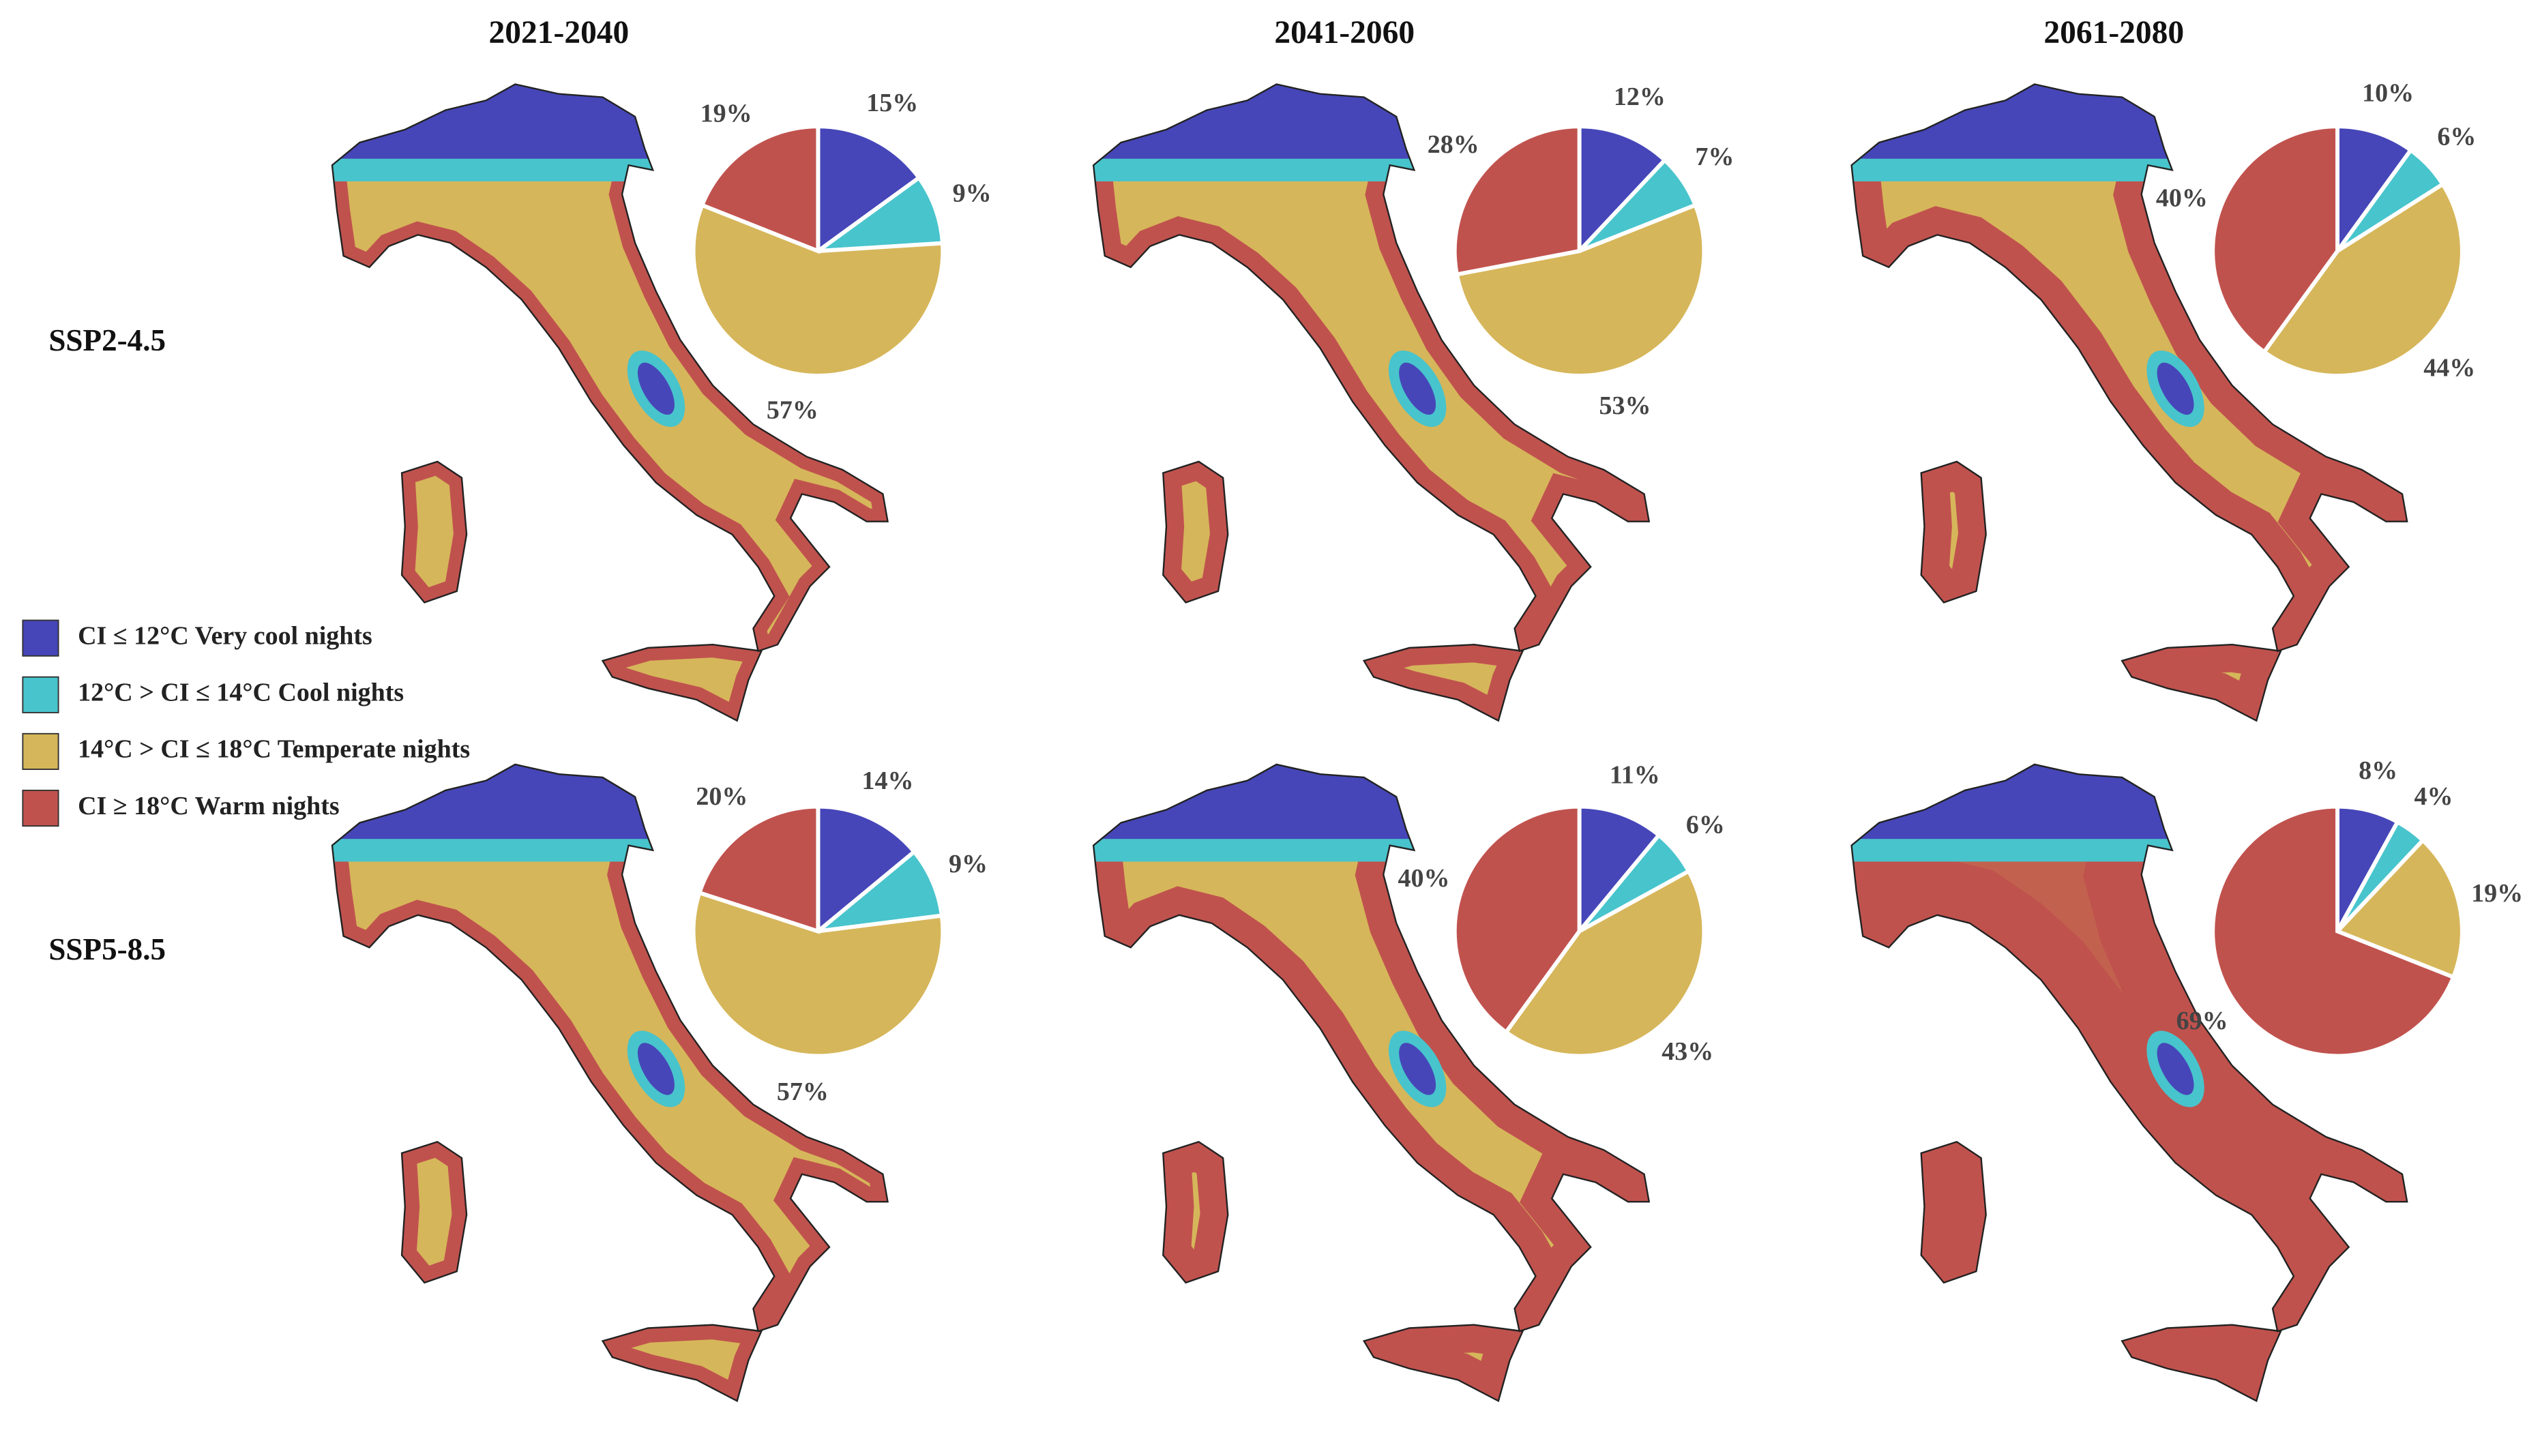 Image resolution: width=2540 pixels, height=1456 pixels. I want to click on pie-value-label: 43%, so click(1688, 1051).